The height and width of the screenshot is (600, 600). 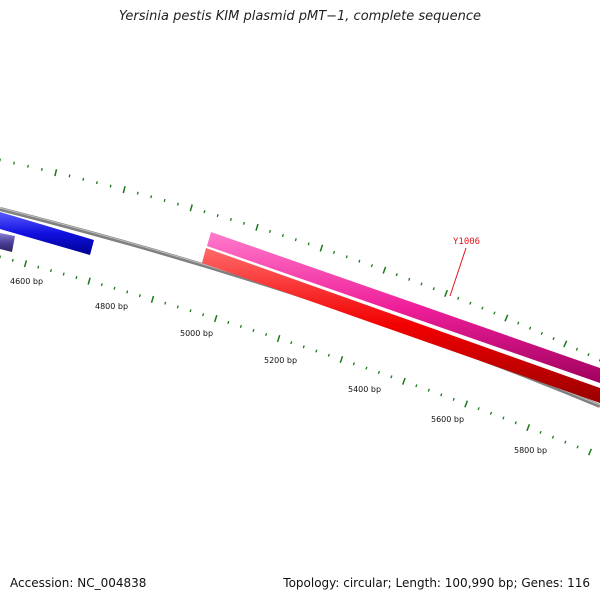 What do you see at coordinates (196, 333) in the screenshot?
I see `bp-label-5000: 5000 bp` at bounding box center [196, 333].